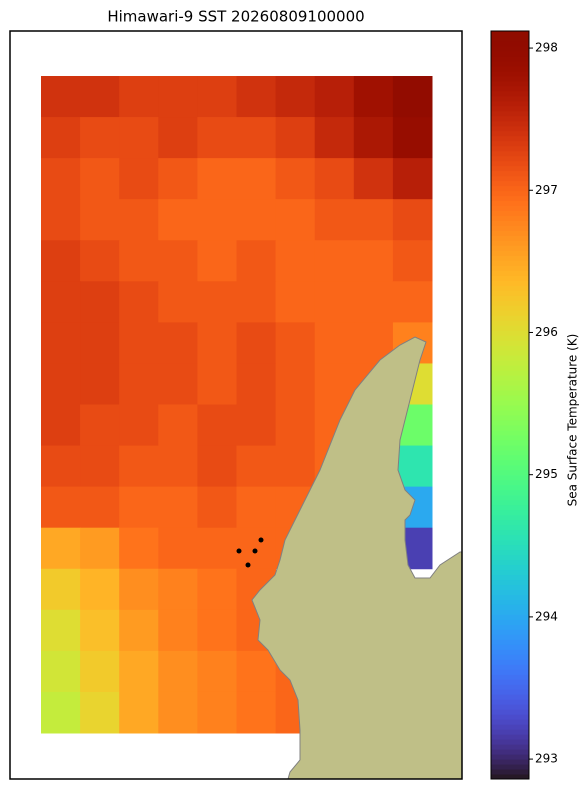 The width and height of the screenshot is (588, 789). Describe the element at coordinates (546, 474) in the screenshot. I see `colorbar-tick-label: 295` at that location.